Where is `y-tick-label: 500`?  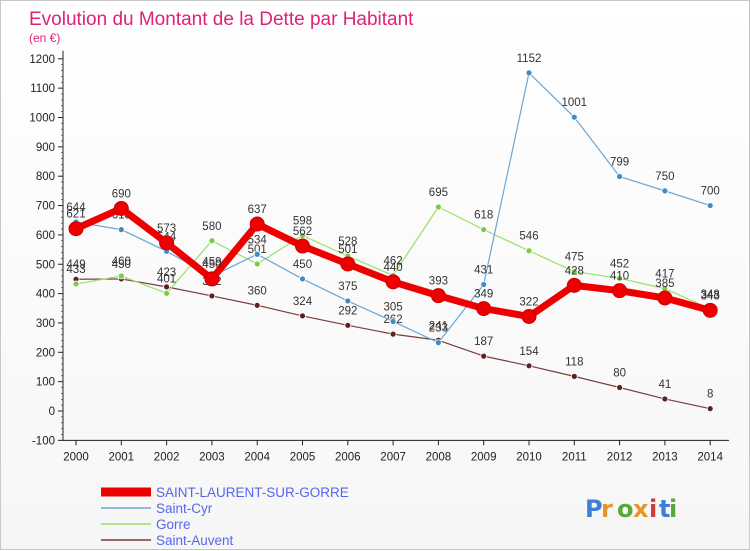 y-tick-label: 500 is located at coordinates (45, 265).